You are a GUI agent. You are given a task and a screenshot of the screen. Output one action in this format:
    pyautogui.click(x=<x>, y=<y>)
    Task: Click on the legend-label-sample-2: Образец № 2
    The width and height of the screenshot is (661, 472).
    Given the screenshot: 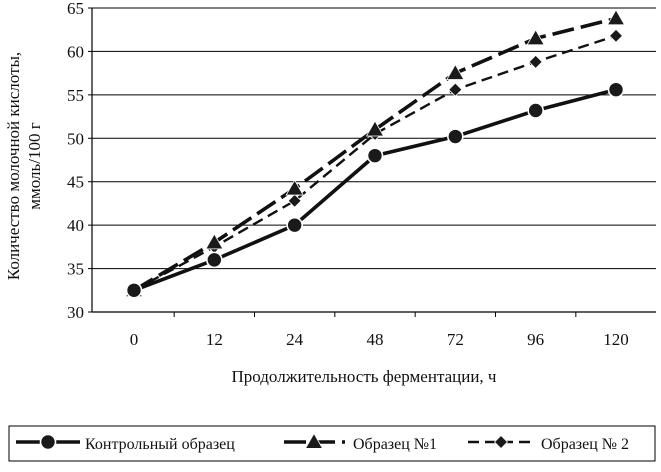 What is the action you would take?
    pyautogui.click(x=585, y=444)
    